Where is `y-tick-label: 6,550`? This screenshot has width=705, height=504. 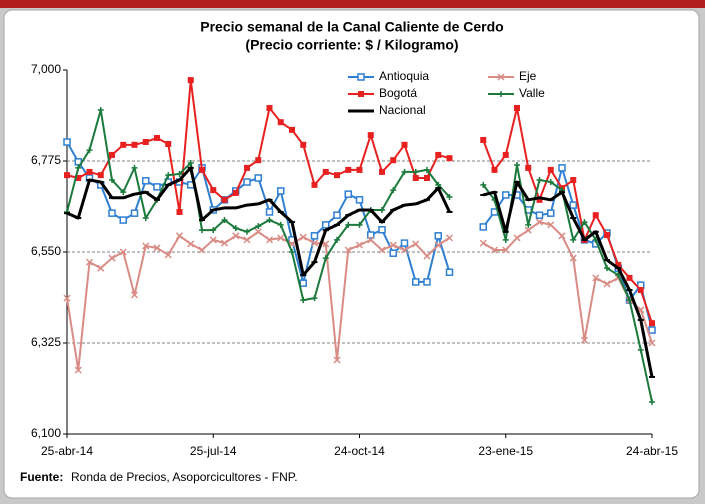
y-tick-label: 6,550 is located at coordinates (46, 251).